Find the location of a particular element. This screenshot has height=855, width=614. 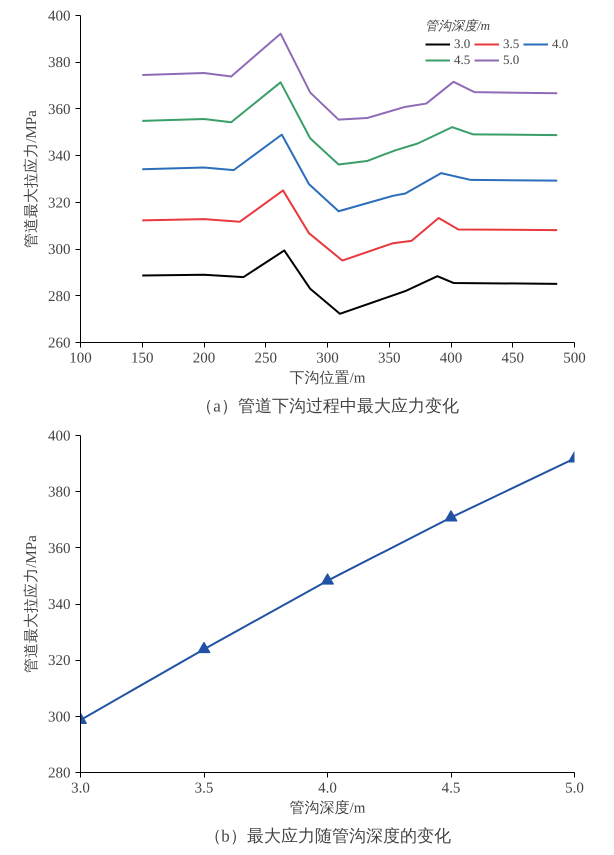

text: （b）最大应力随管沟深度的变化 is located at coordinates (327, 836).